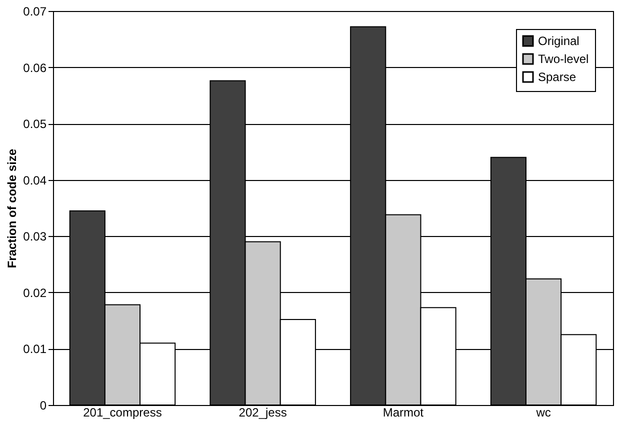  Describe the element at coordinates (35, 237) in the screenshot. I see `y-tick-label: 0.03` at that location.